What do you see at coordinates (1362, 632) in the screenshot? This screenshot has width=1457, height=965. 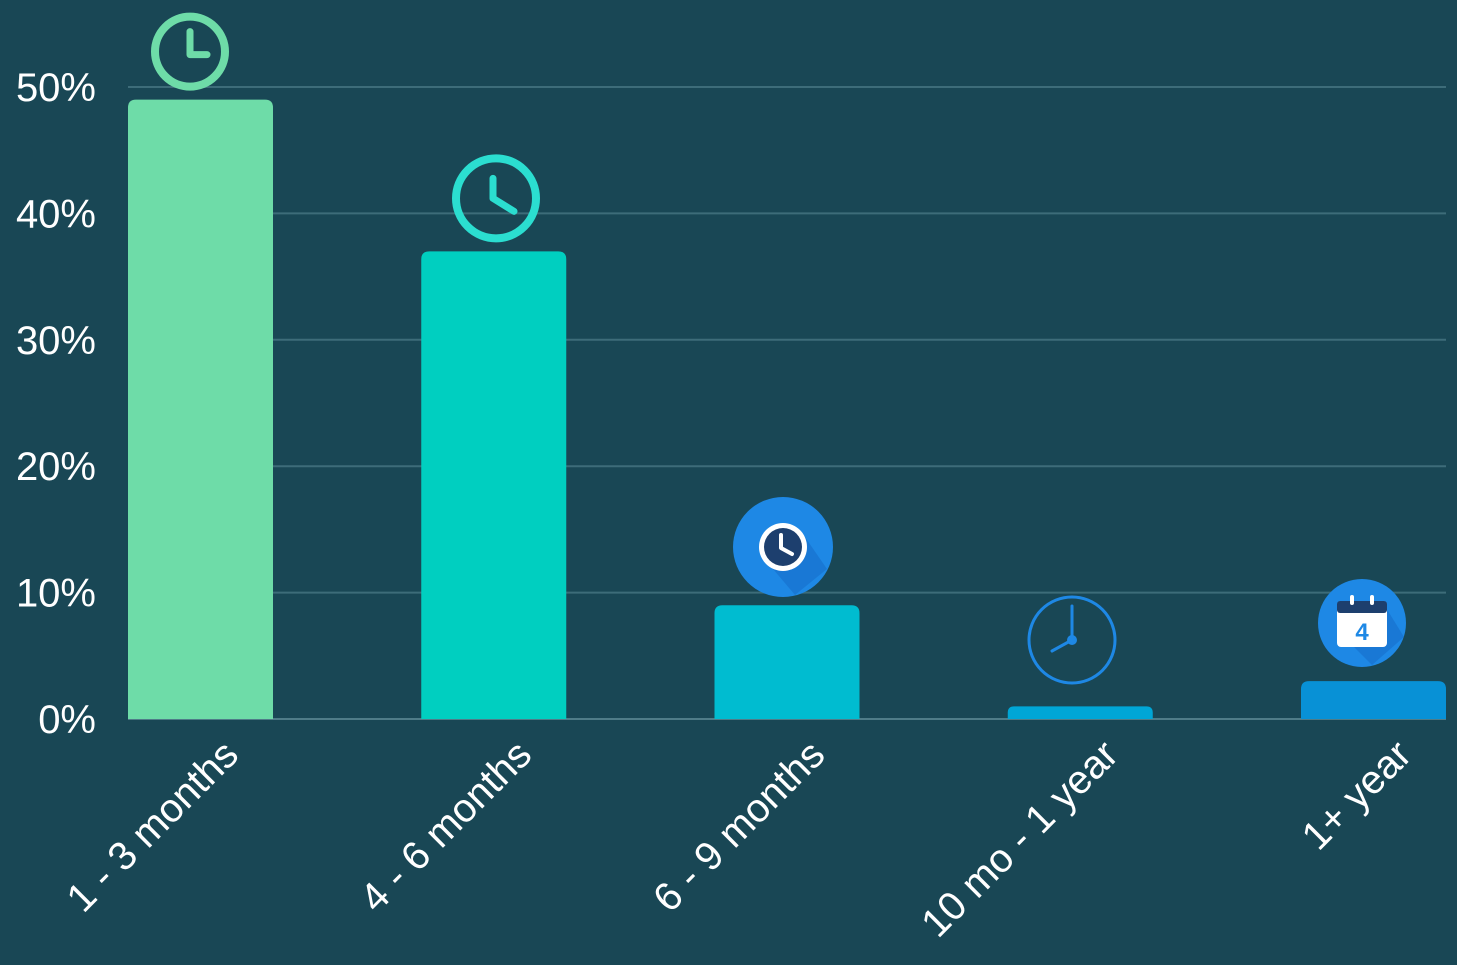 I see `calendar-day-number: 4` at bounding box center [1362, 632].